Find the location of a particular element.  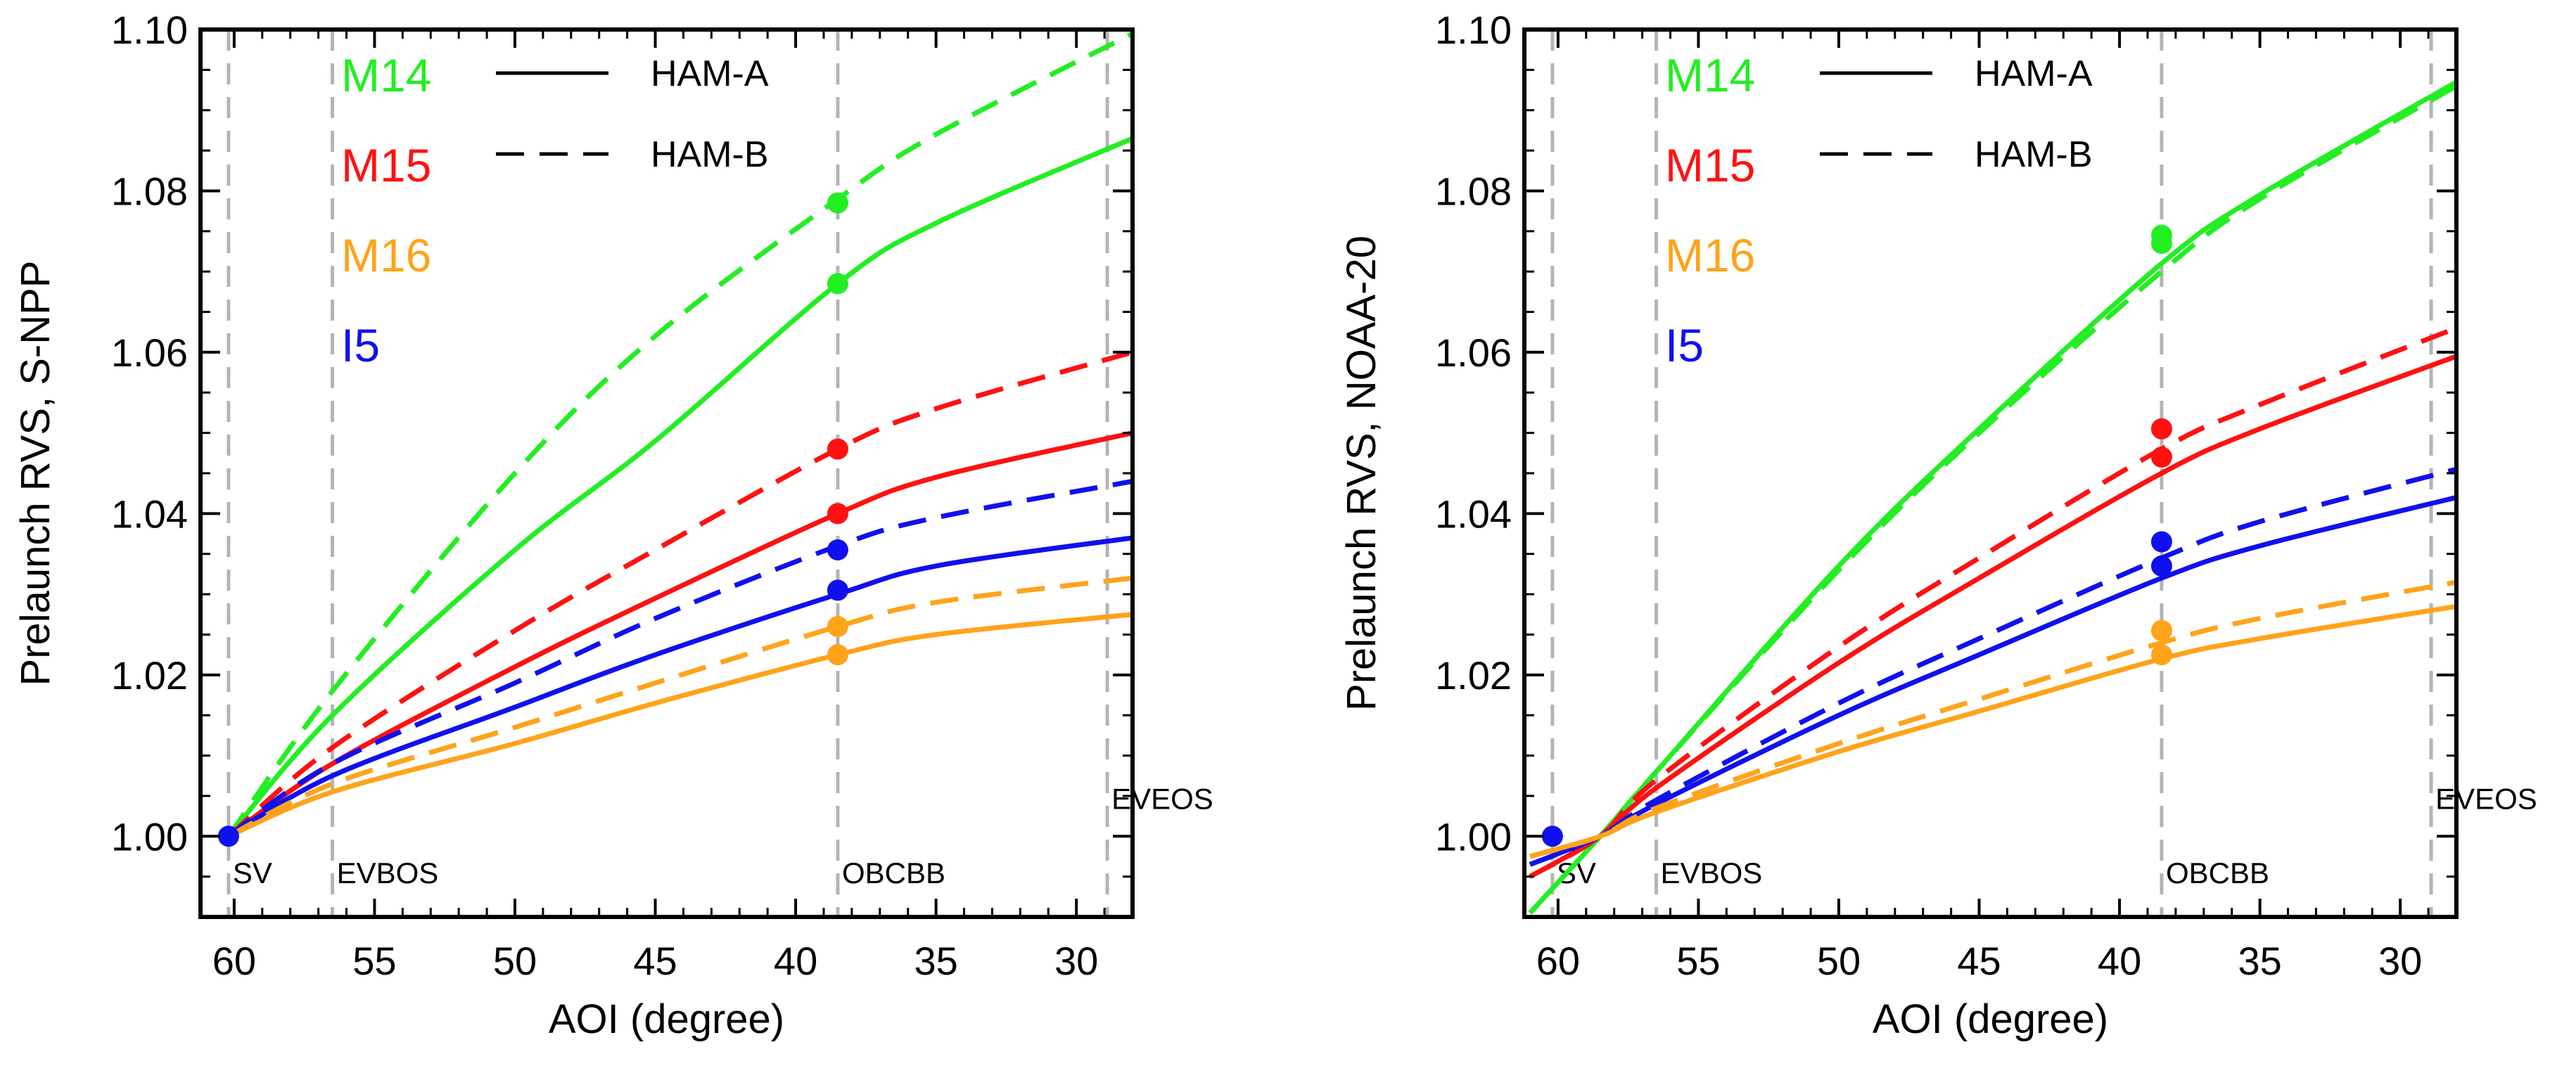

y-axis-title: Prelaunch RVS, S-NPP is located at coordinates (35, 473).